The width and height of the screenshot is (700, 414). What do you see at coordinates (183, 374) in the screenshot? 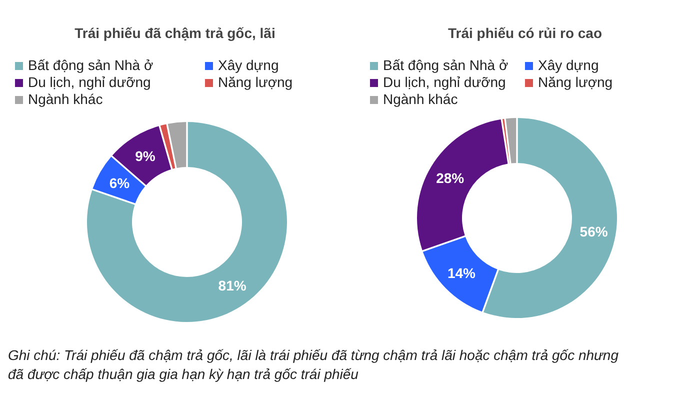
I see `text: đã được chấp thuận gia gia hạn kỳ hạn trả gốc trái phiếu` at bounding box center [183, 374].